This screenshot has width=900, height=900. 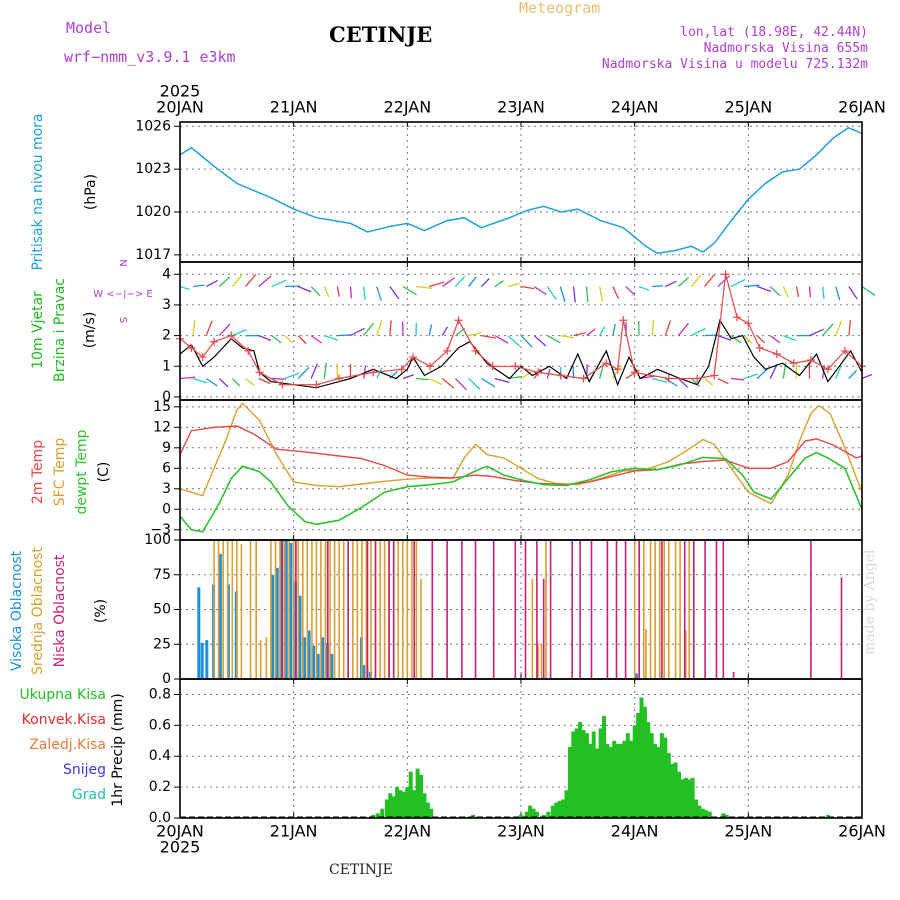 What do you see at coordinates (521, 353) in the screenshot?
I see `wind-speed-line` at bounding box center [521, 353].